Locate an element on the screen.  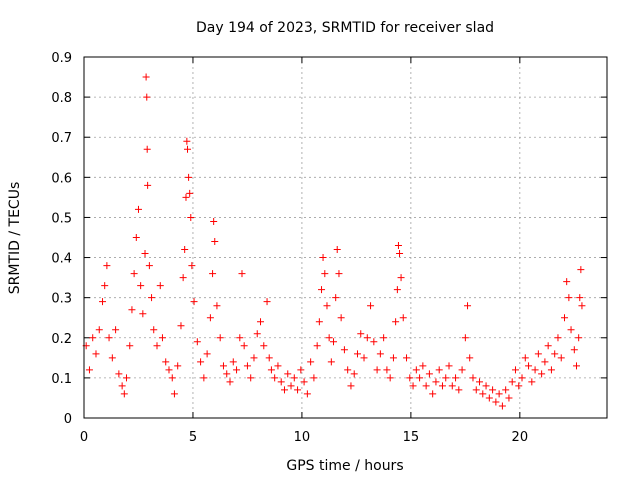
y-tick-label: 0.7 is located at coordinates (61, 138).